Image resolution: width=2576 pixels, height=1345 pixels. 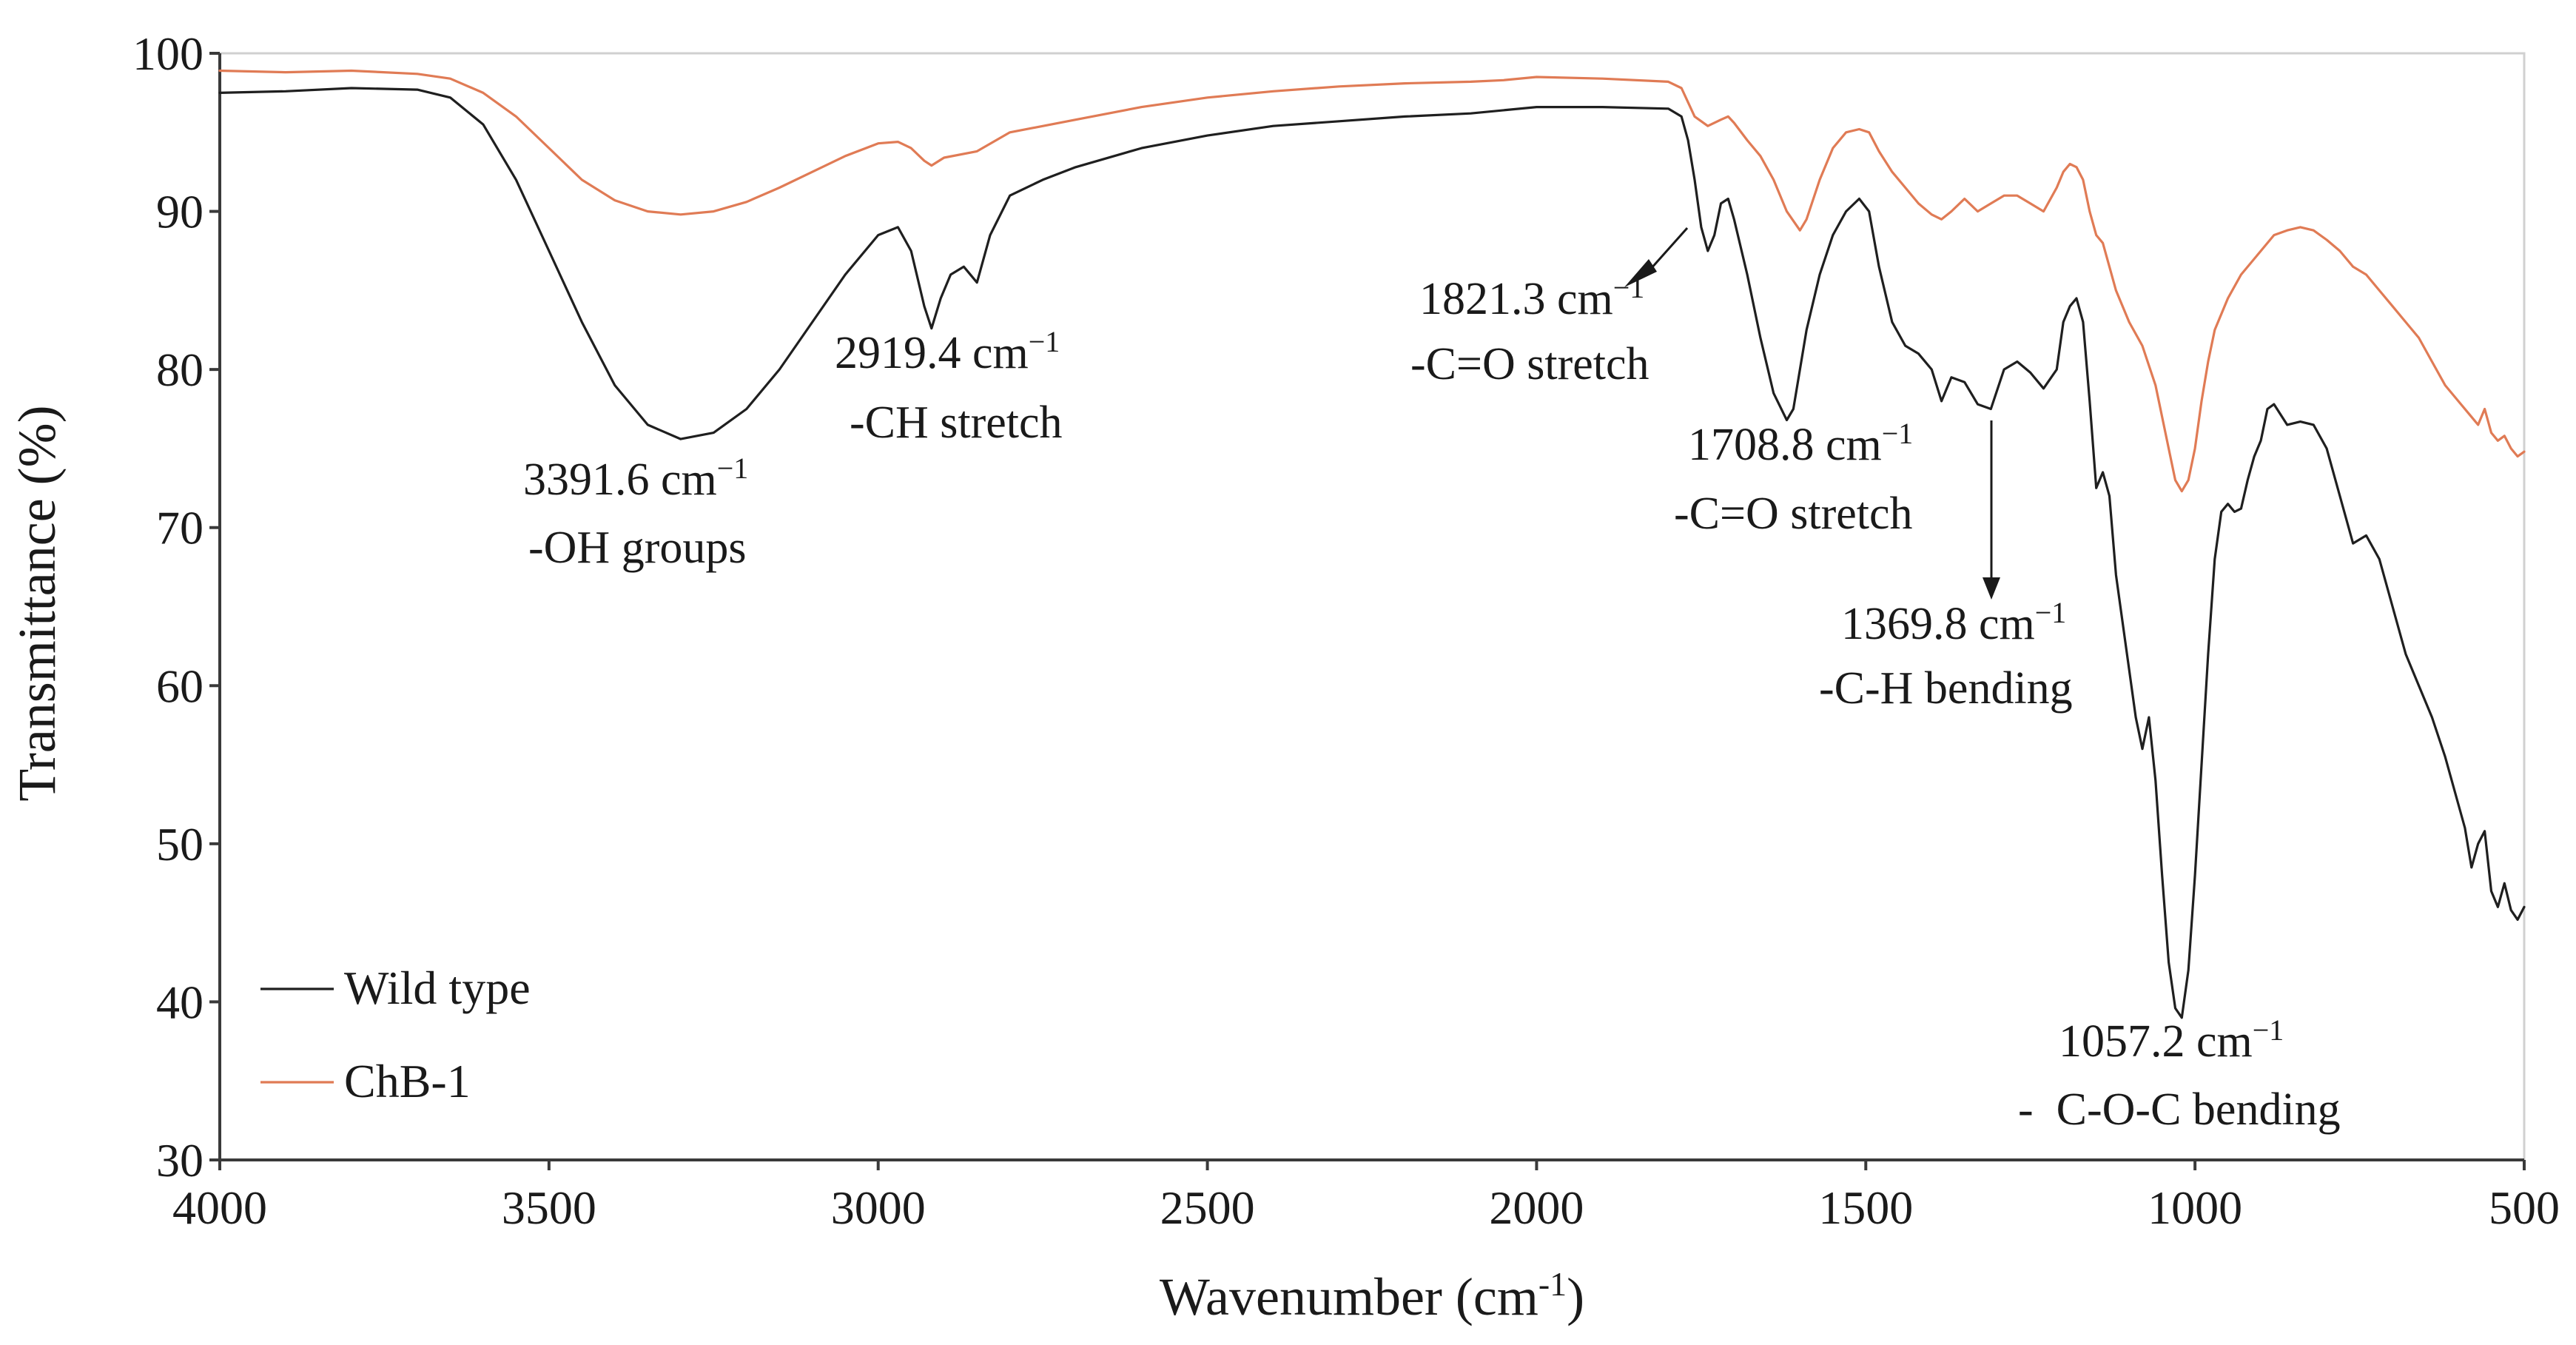 I want to click on annotation-2919-value: 2919.4 cm−1, so click(x=947, y=351).